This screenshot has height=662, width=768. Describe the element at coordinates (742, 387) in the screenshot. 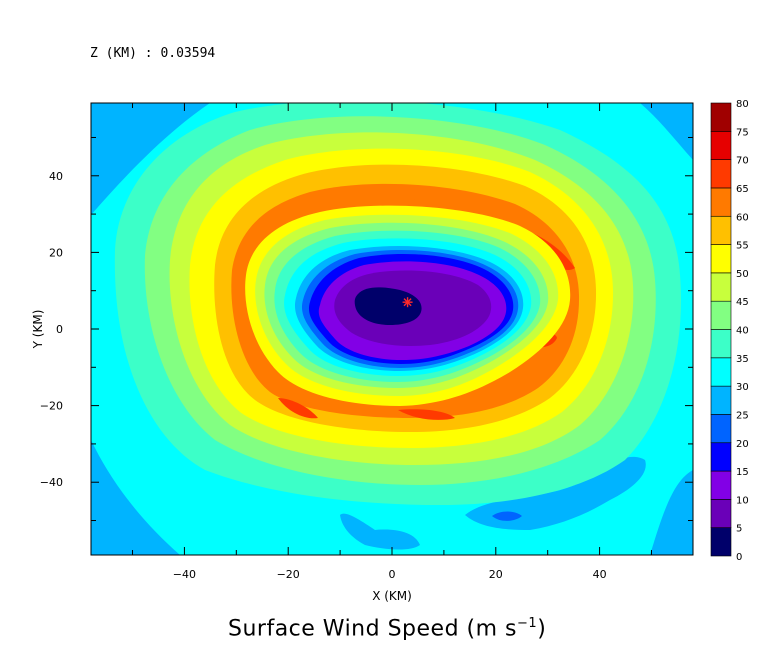

I see `colorbar-label-30: 30` at that location.